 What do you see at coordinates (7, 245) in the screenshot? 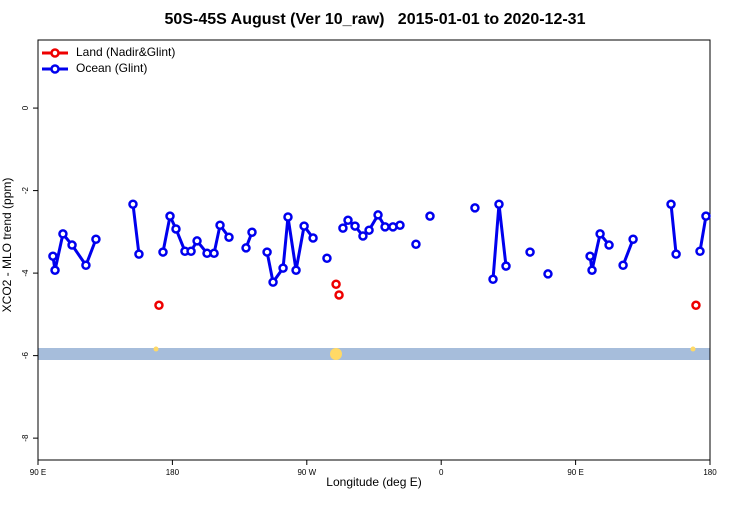
I see `y-axis-label: XCO2 - MLO trend (ppm)` at bounding box center [7, 245].